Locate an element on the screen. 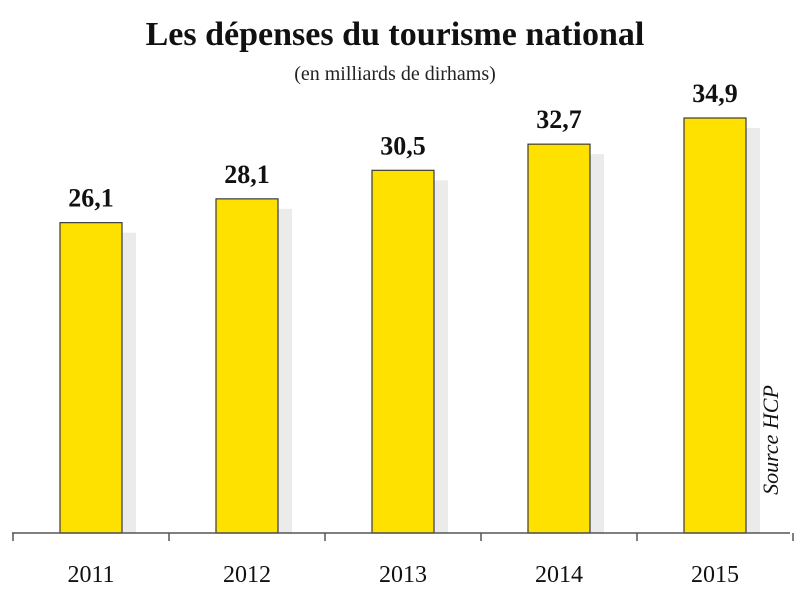 This screenshot has height=600, width=800. x-tick-label-2013: 2013 is located at coordinates (403, 575).